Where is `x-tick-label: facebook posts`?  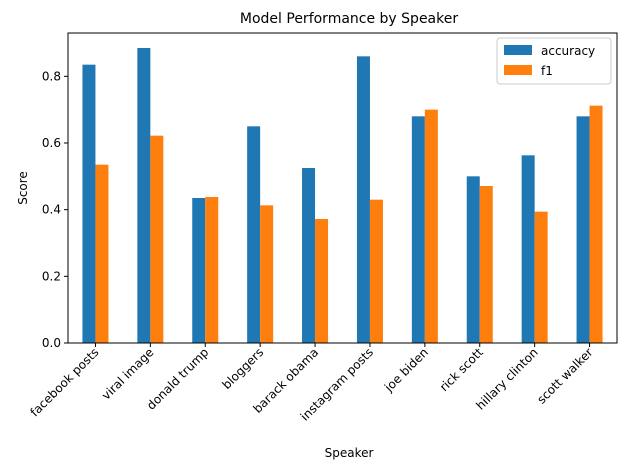 x-tick-label: facebook posts is located at coordinates (64, 382).